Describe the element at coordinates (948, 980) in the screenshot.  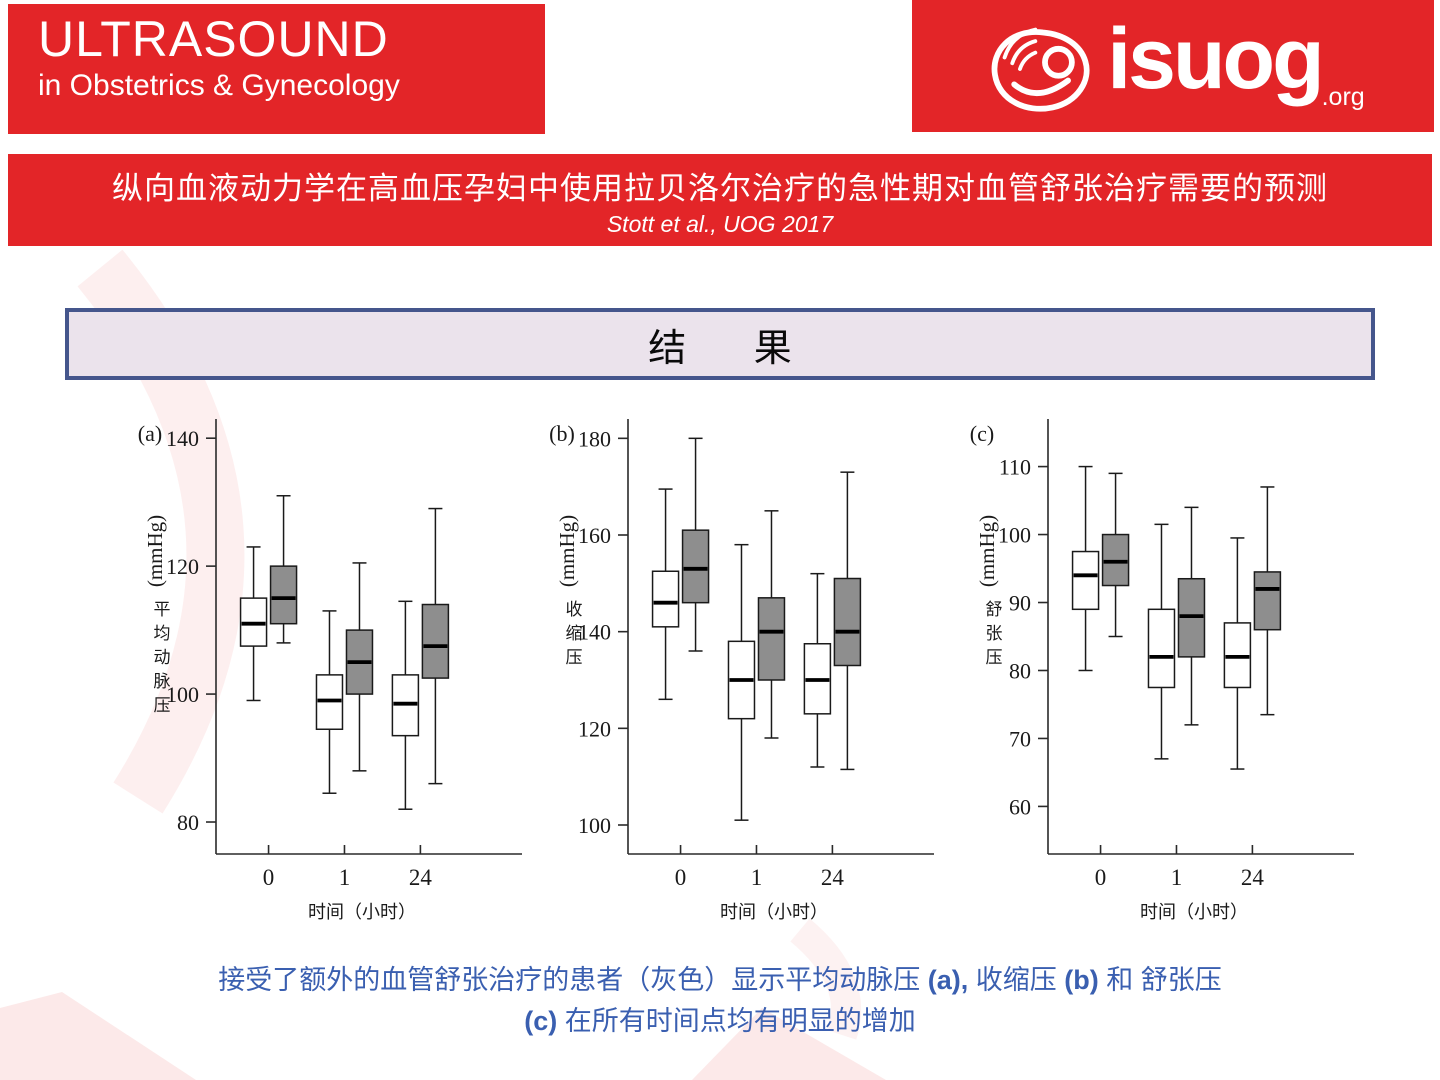
I see `caption-label-a: (a),` at that location.